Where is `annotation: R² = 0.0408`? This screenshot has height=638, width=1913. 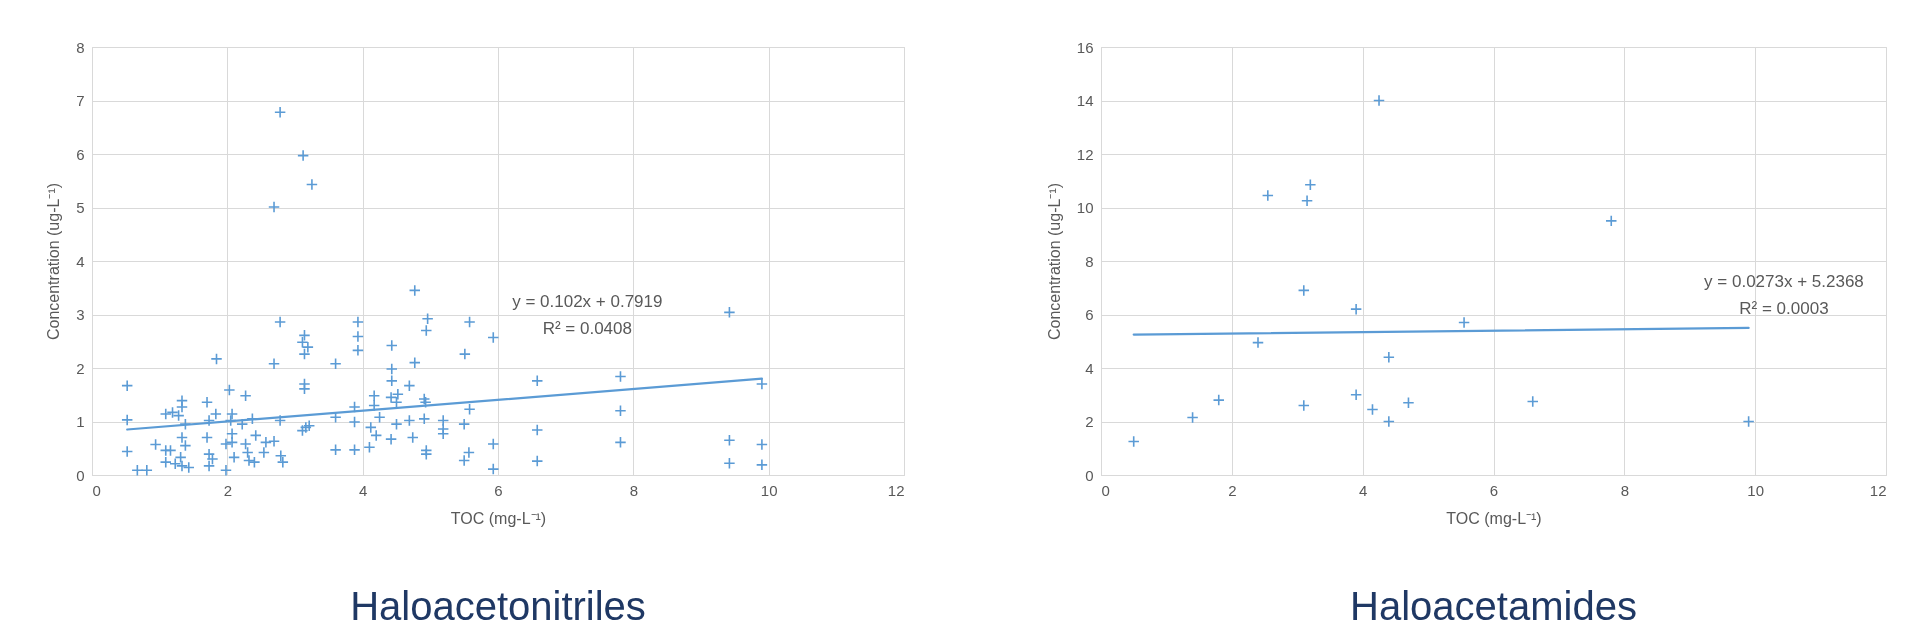 annotation: R² = 0.0408 is located at coordinates (587, 328).